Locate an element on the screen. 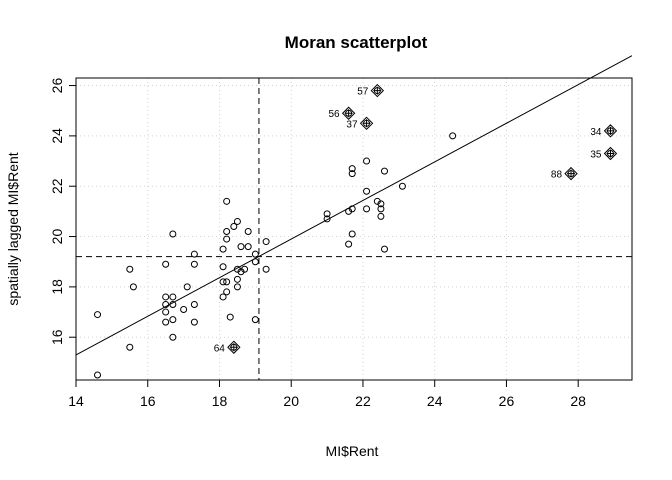  y-tick-label-1: 18 is located at coordinates (57, 287).